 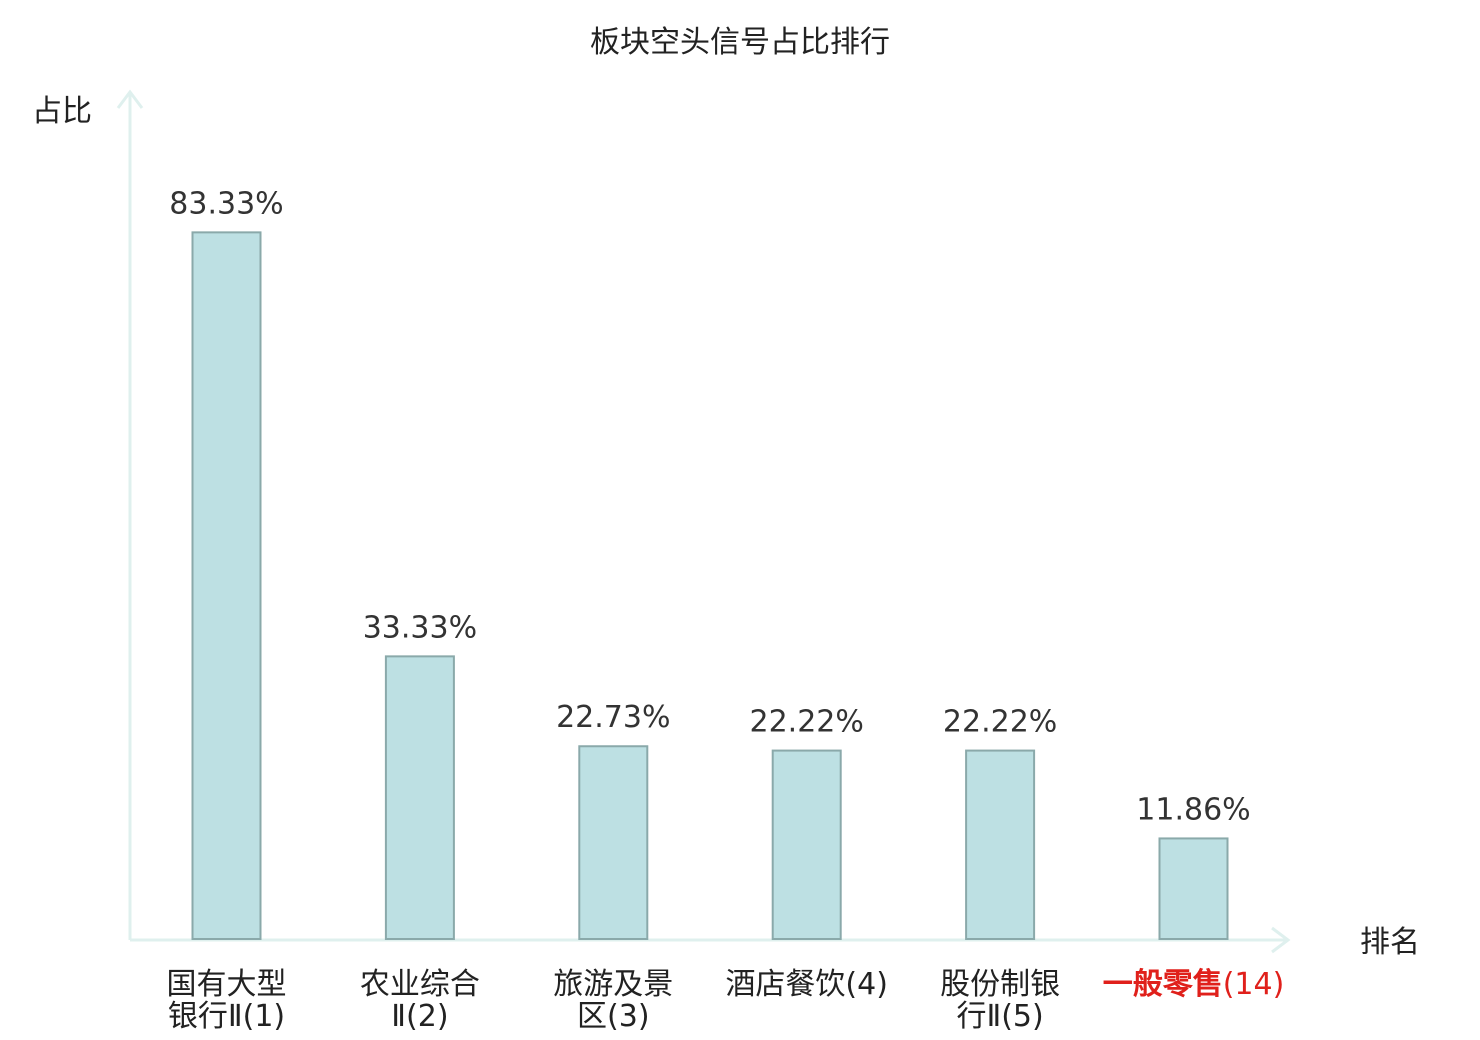 I want to click on category-label-2-line-2: Ⅱ(2), so click(x=419, y=1016).